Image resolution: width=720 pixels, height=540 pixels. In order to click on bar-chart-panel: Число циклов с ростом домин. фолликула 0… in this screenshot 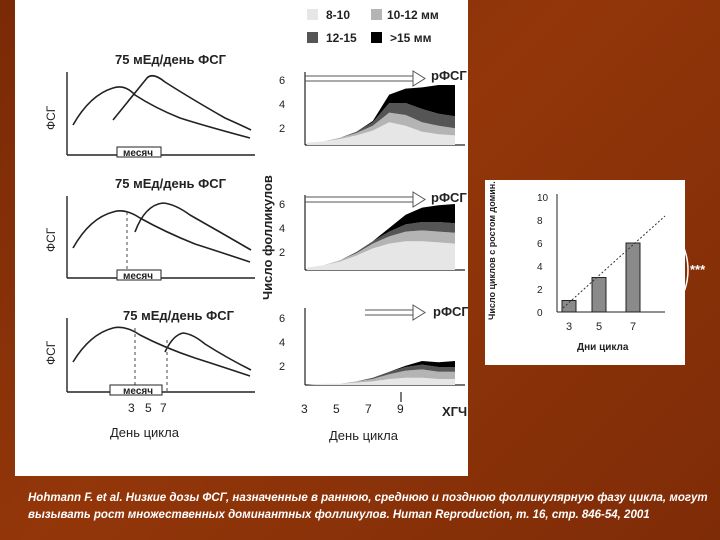, I will do `click(585, 246)`.